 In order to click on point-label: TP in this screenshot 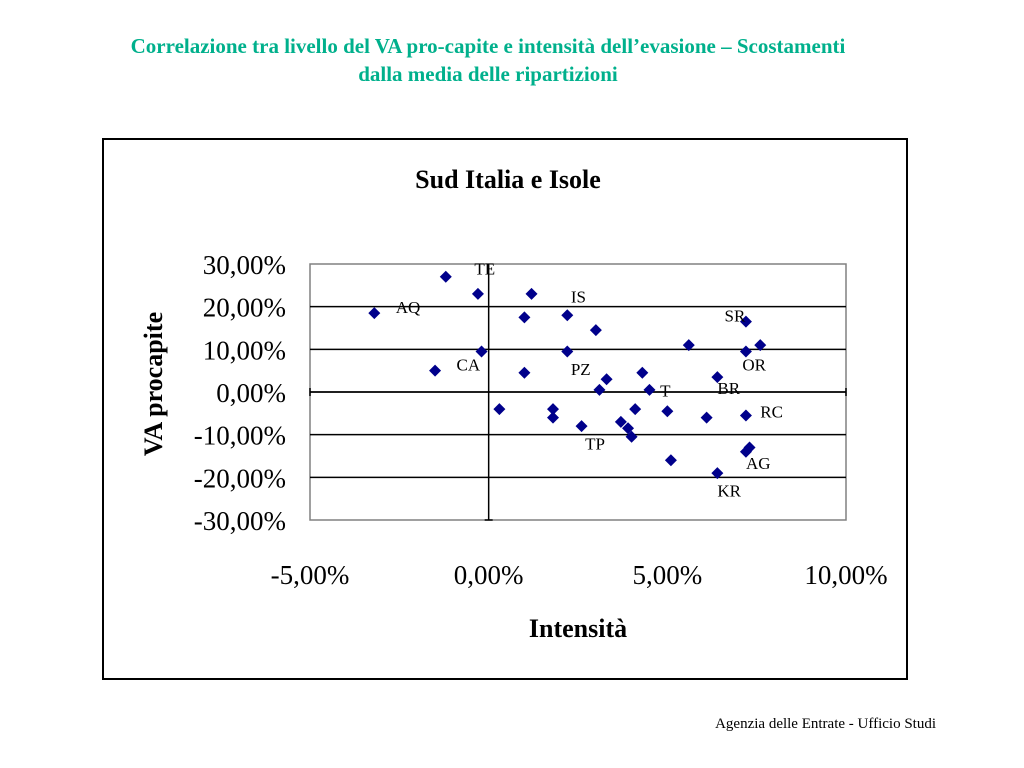, I will do `click(595, 444)`.